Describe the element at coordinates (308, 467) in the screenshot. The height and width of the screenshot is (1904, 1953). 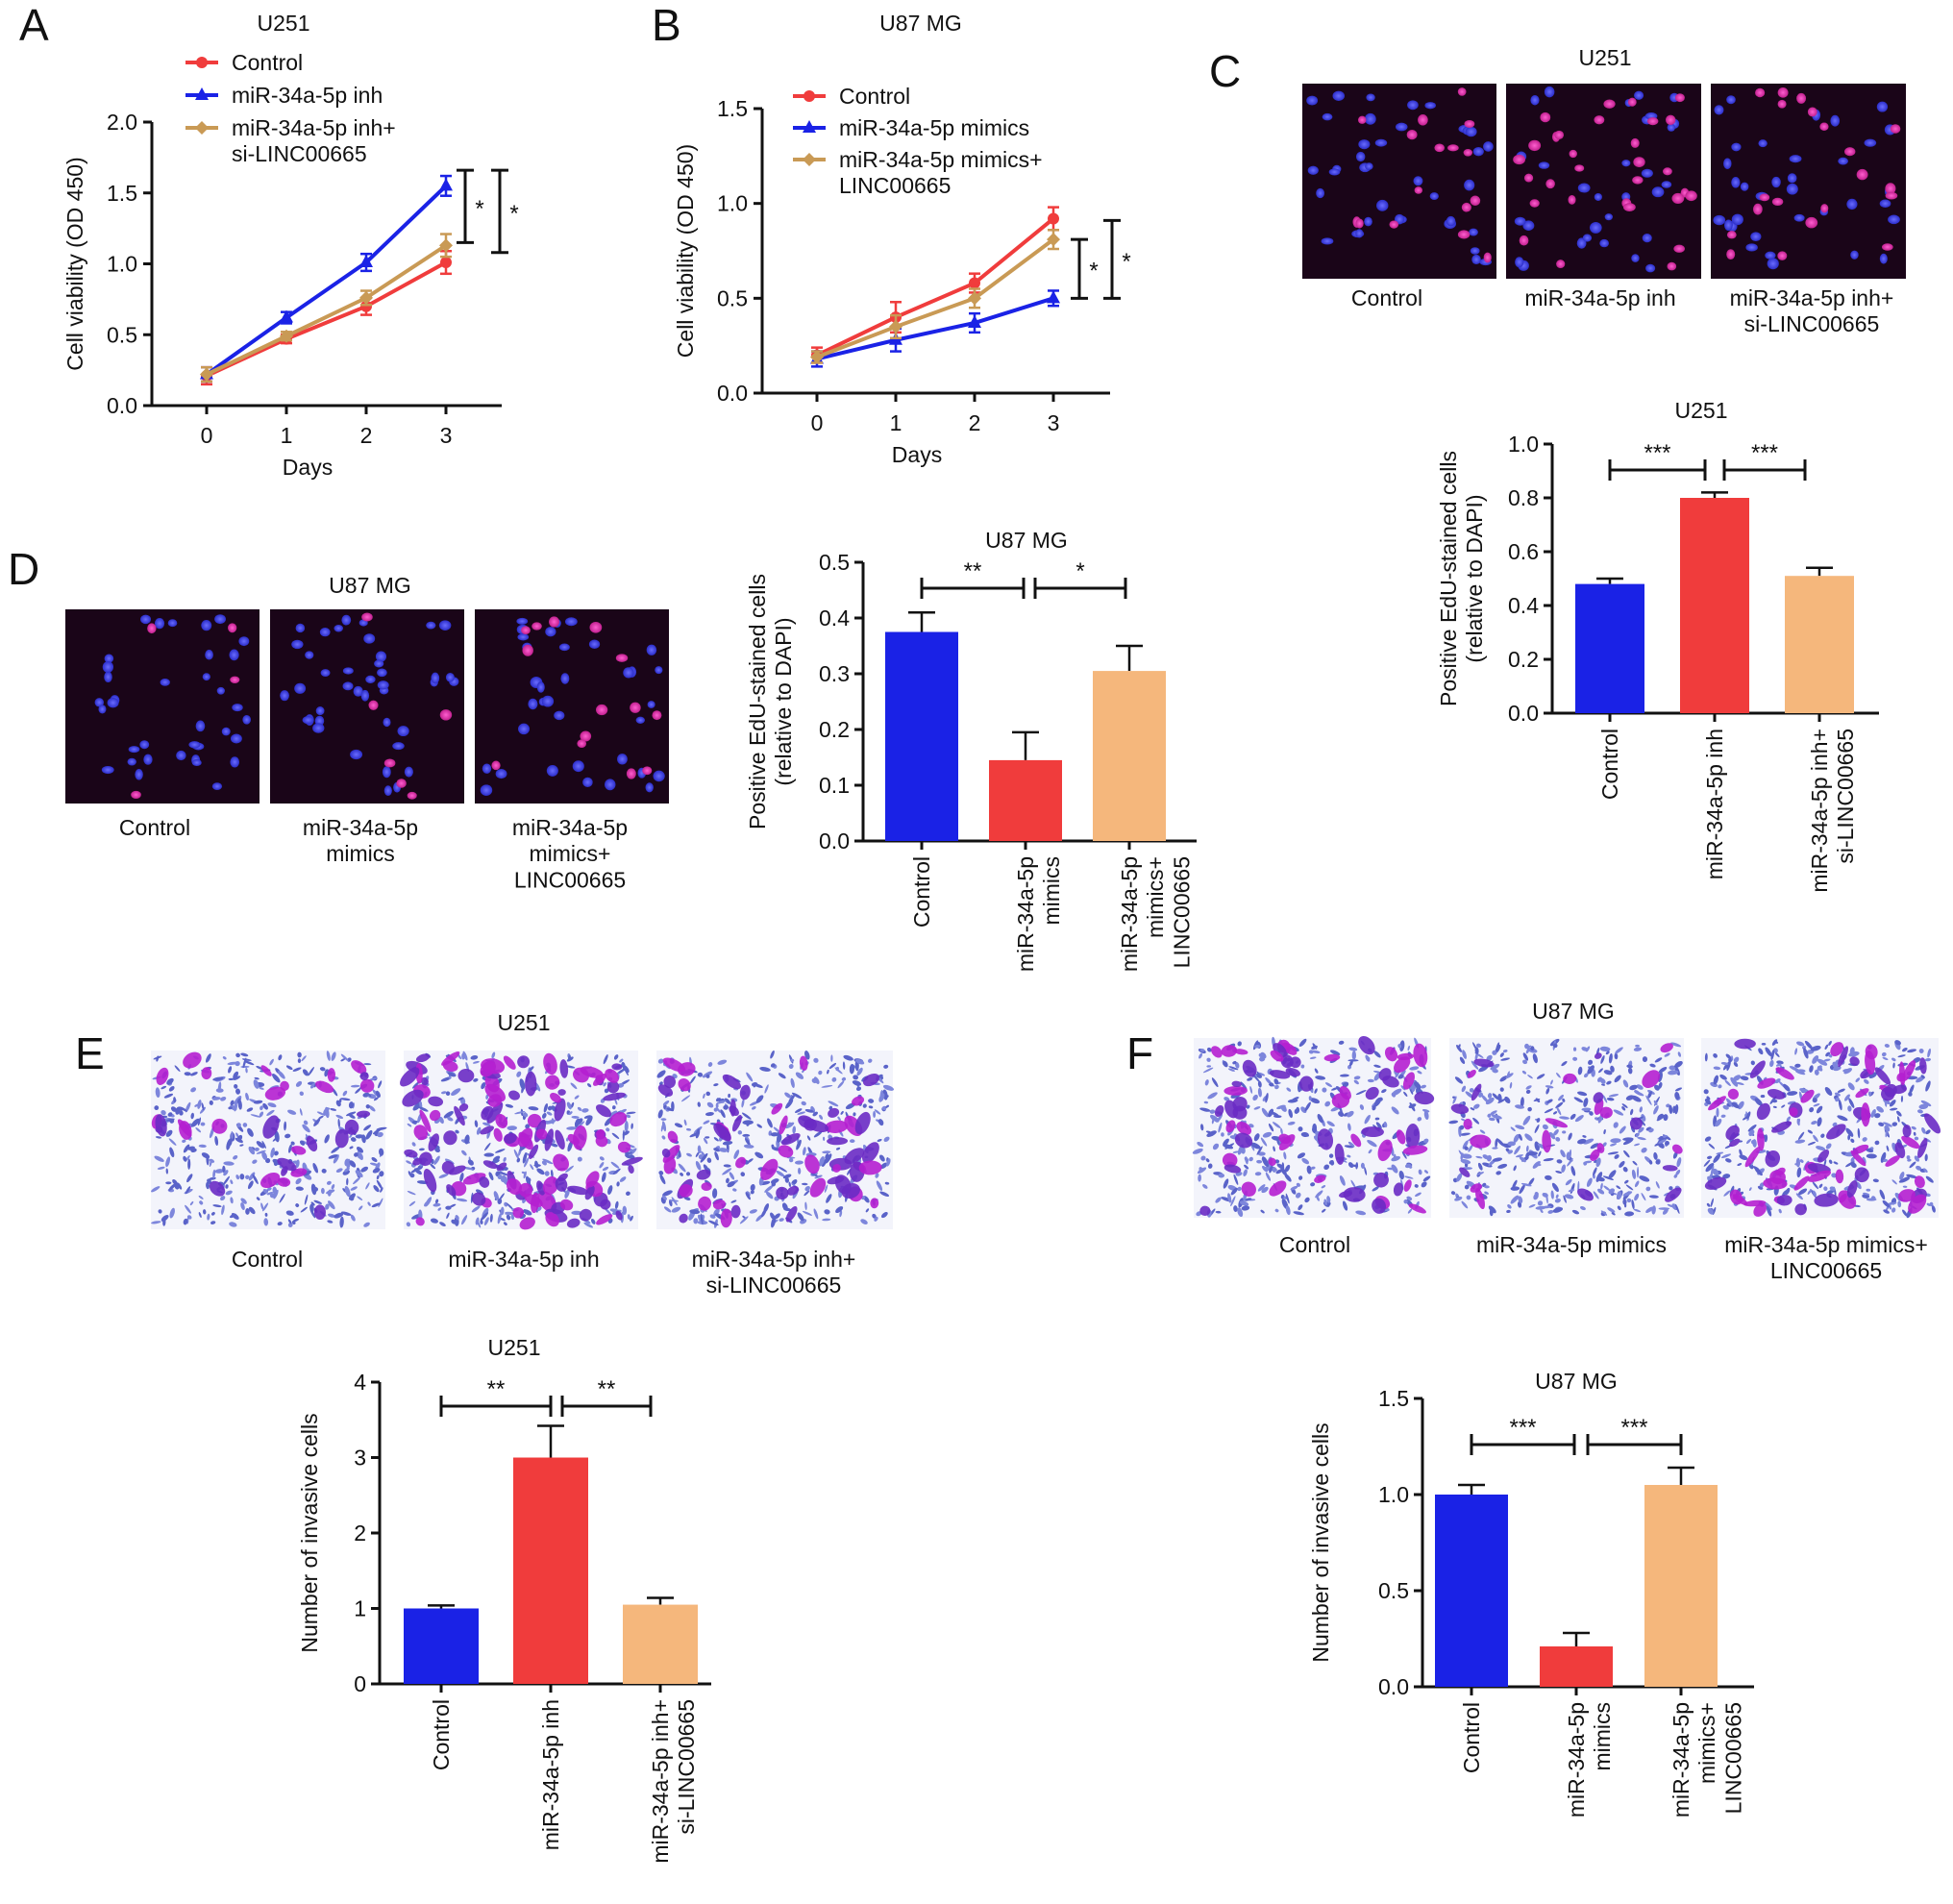
I see `x-axis-label: Days` at that location.